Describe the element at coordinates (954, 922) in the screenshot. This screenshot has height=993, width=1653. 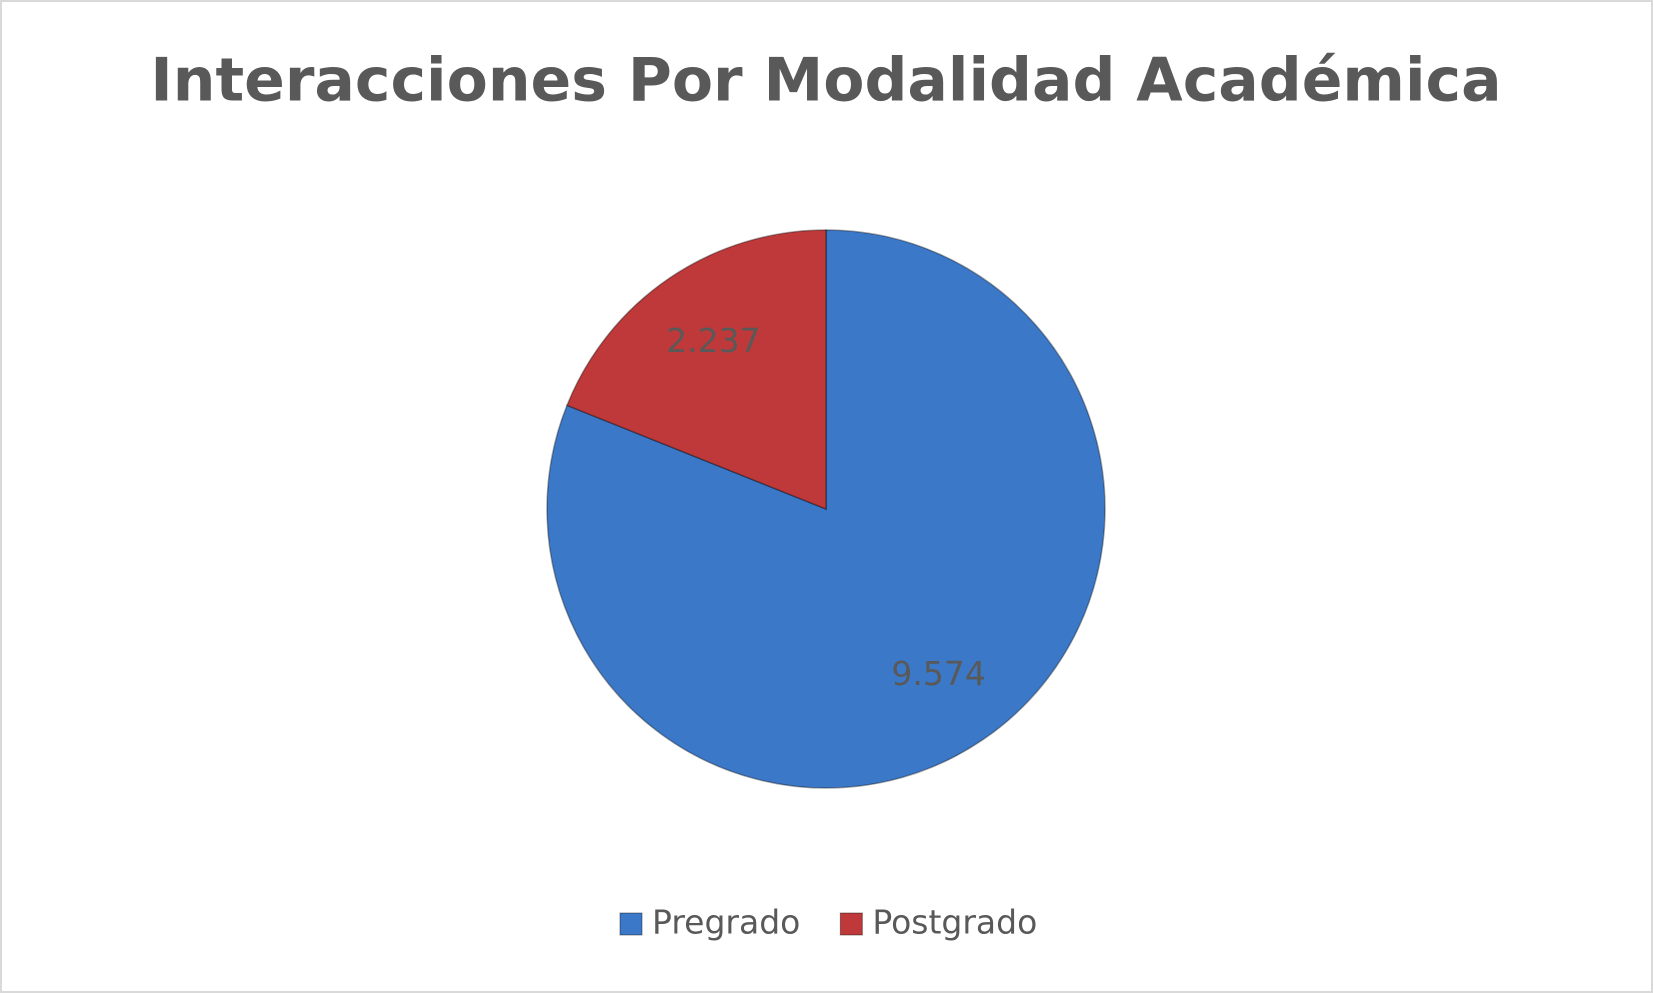
I see `legend-label: Postgrado` at that location.